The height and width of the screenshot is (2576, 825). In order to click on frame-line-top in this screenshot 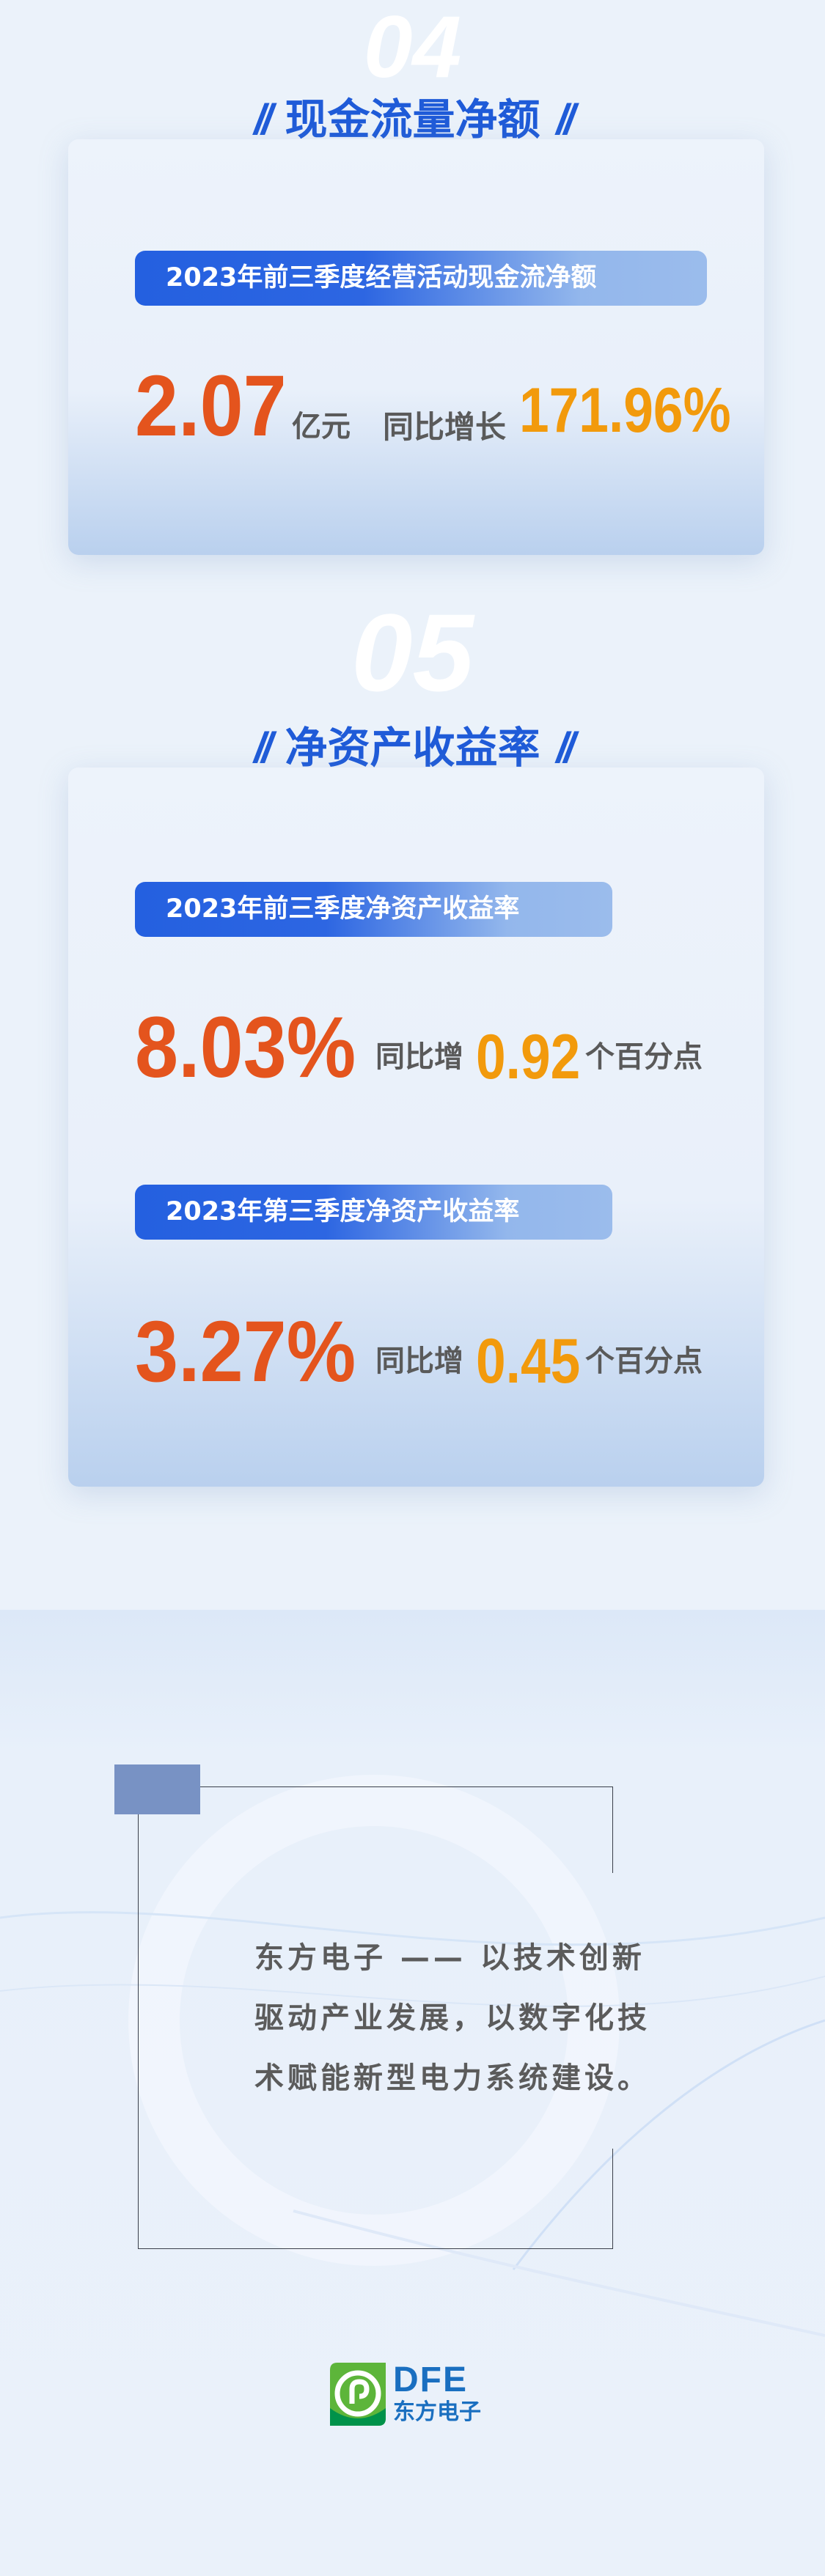, I will do `click(406, 1786)`.